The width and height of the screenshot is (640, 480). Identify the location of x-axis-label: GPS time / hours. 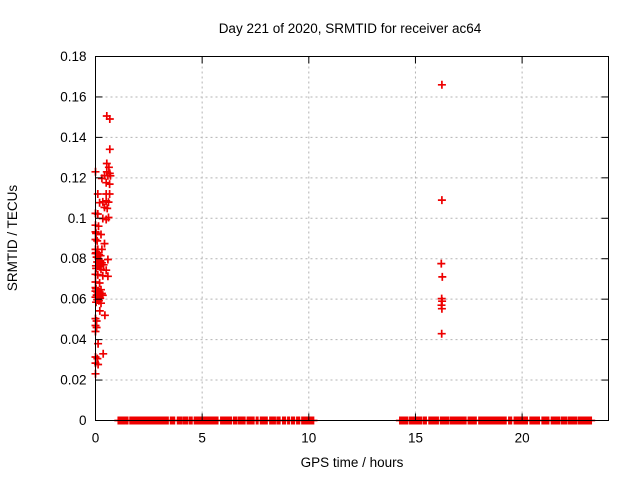
(352, 462).